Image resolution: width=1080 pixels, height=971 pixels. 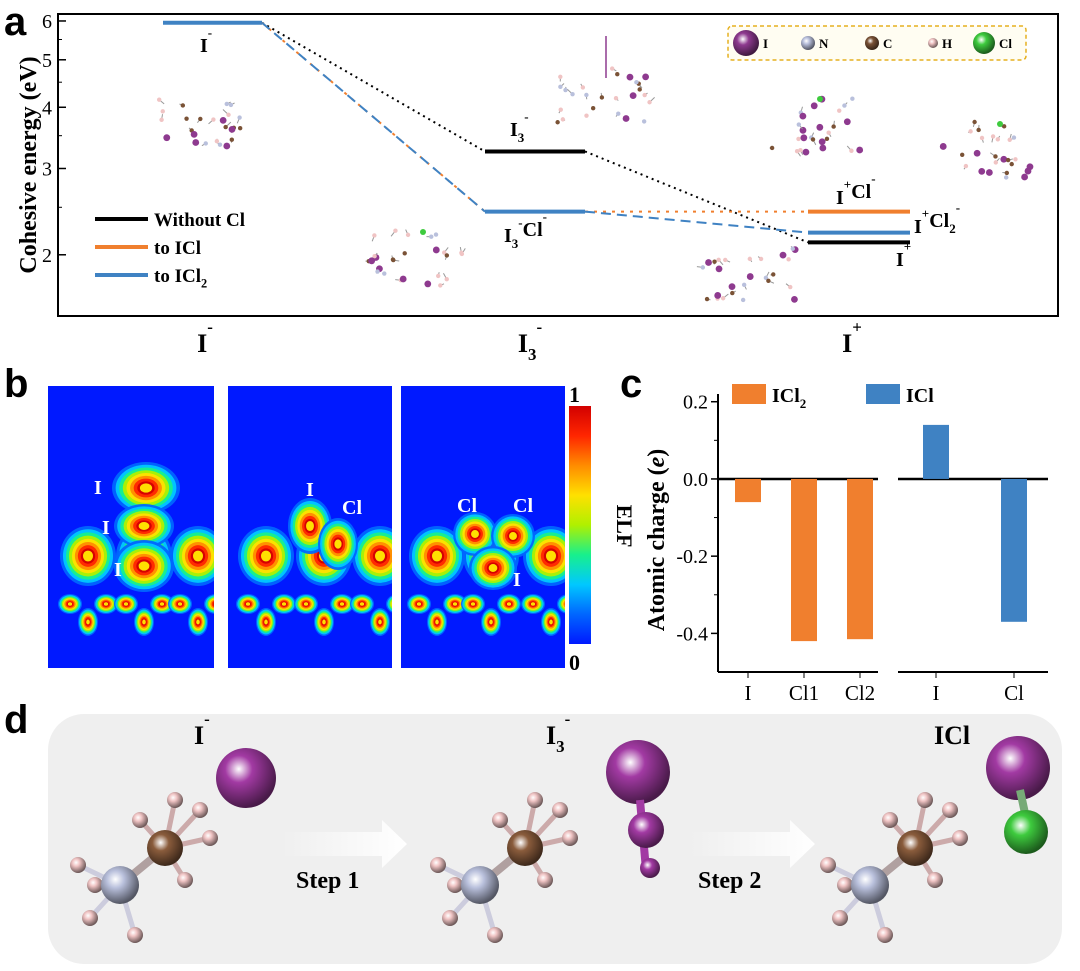 I want to click on level-label: I+, so click(x=903, y=255).